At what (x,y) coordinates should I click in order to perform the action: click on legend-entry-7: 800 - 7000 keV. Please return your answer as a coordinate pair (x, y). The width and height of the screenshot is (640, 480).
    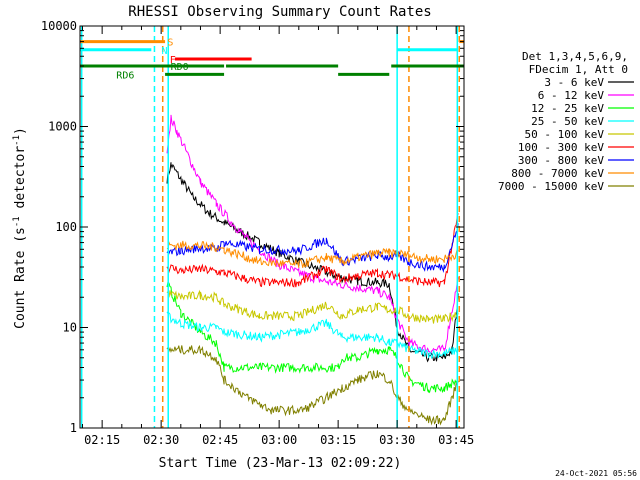
    Looking at the image, I should click on (557, 173).